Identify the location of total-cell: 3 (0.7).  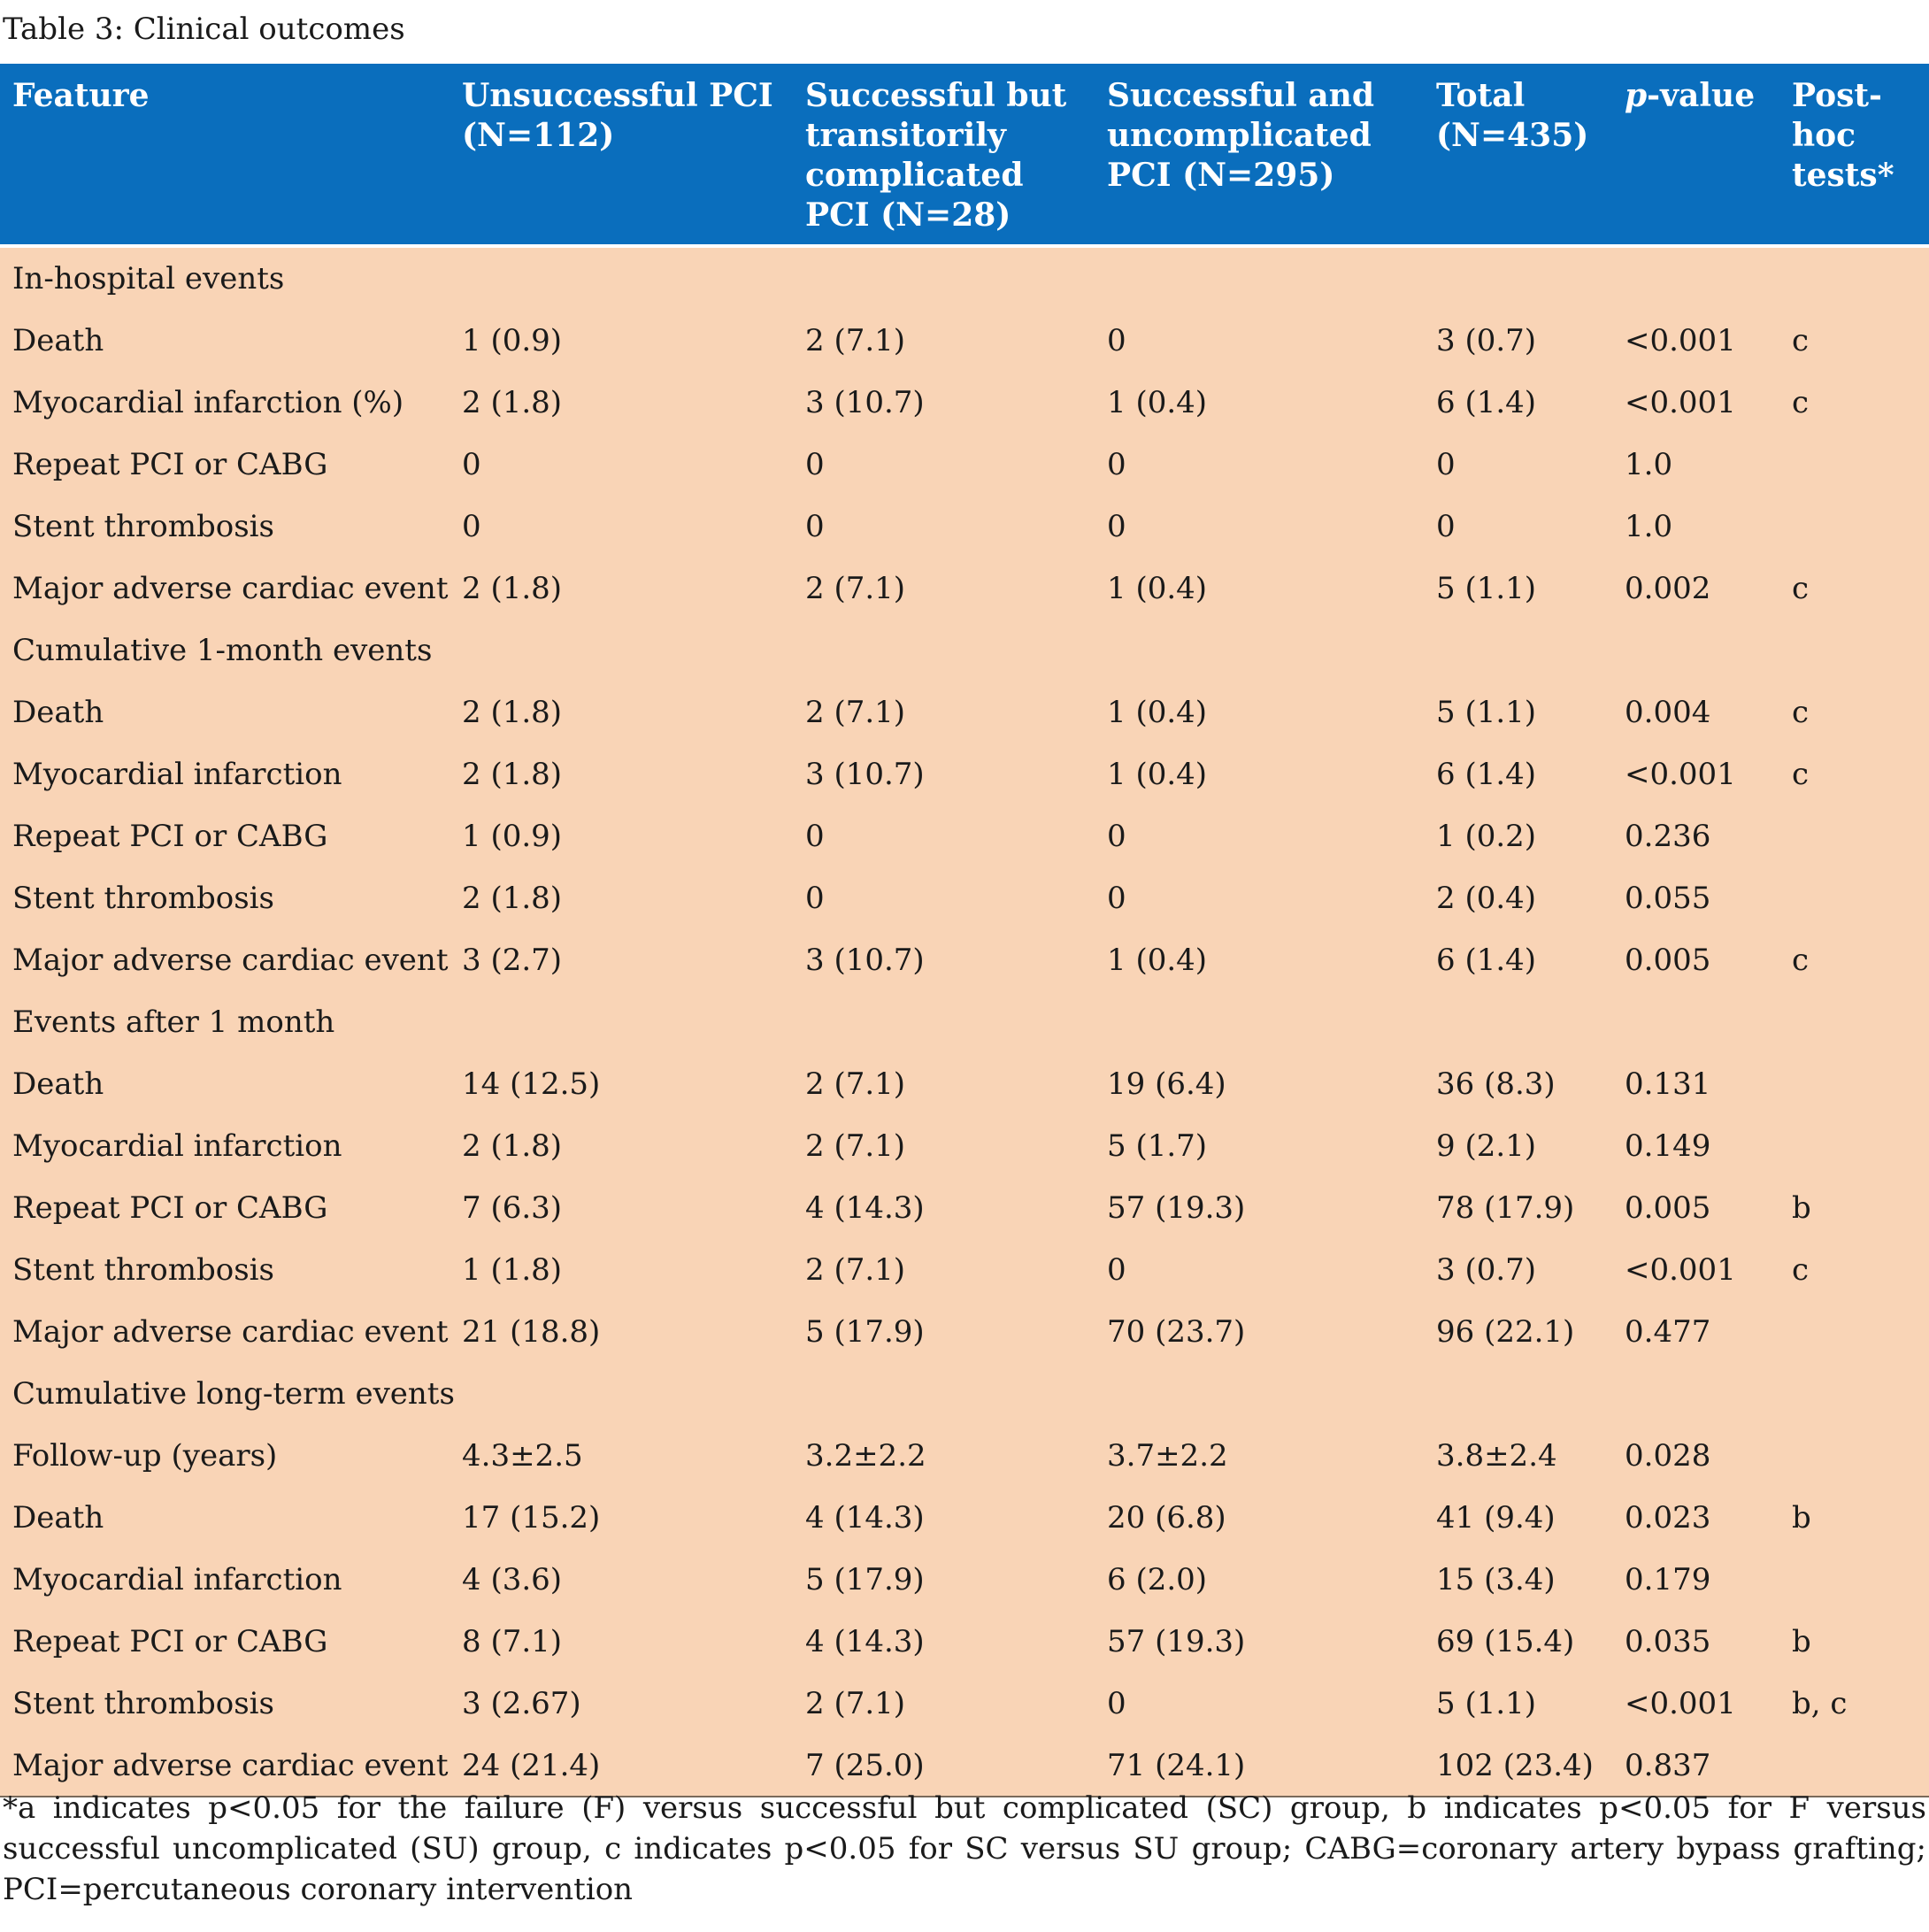
(1487, 1270).